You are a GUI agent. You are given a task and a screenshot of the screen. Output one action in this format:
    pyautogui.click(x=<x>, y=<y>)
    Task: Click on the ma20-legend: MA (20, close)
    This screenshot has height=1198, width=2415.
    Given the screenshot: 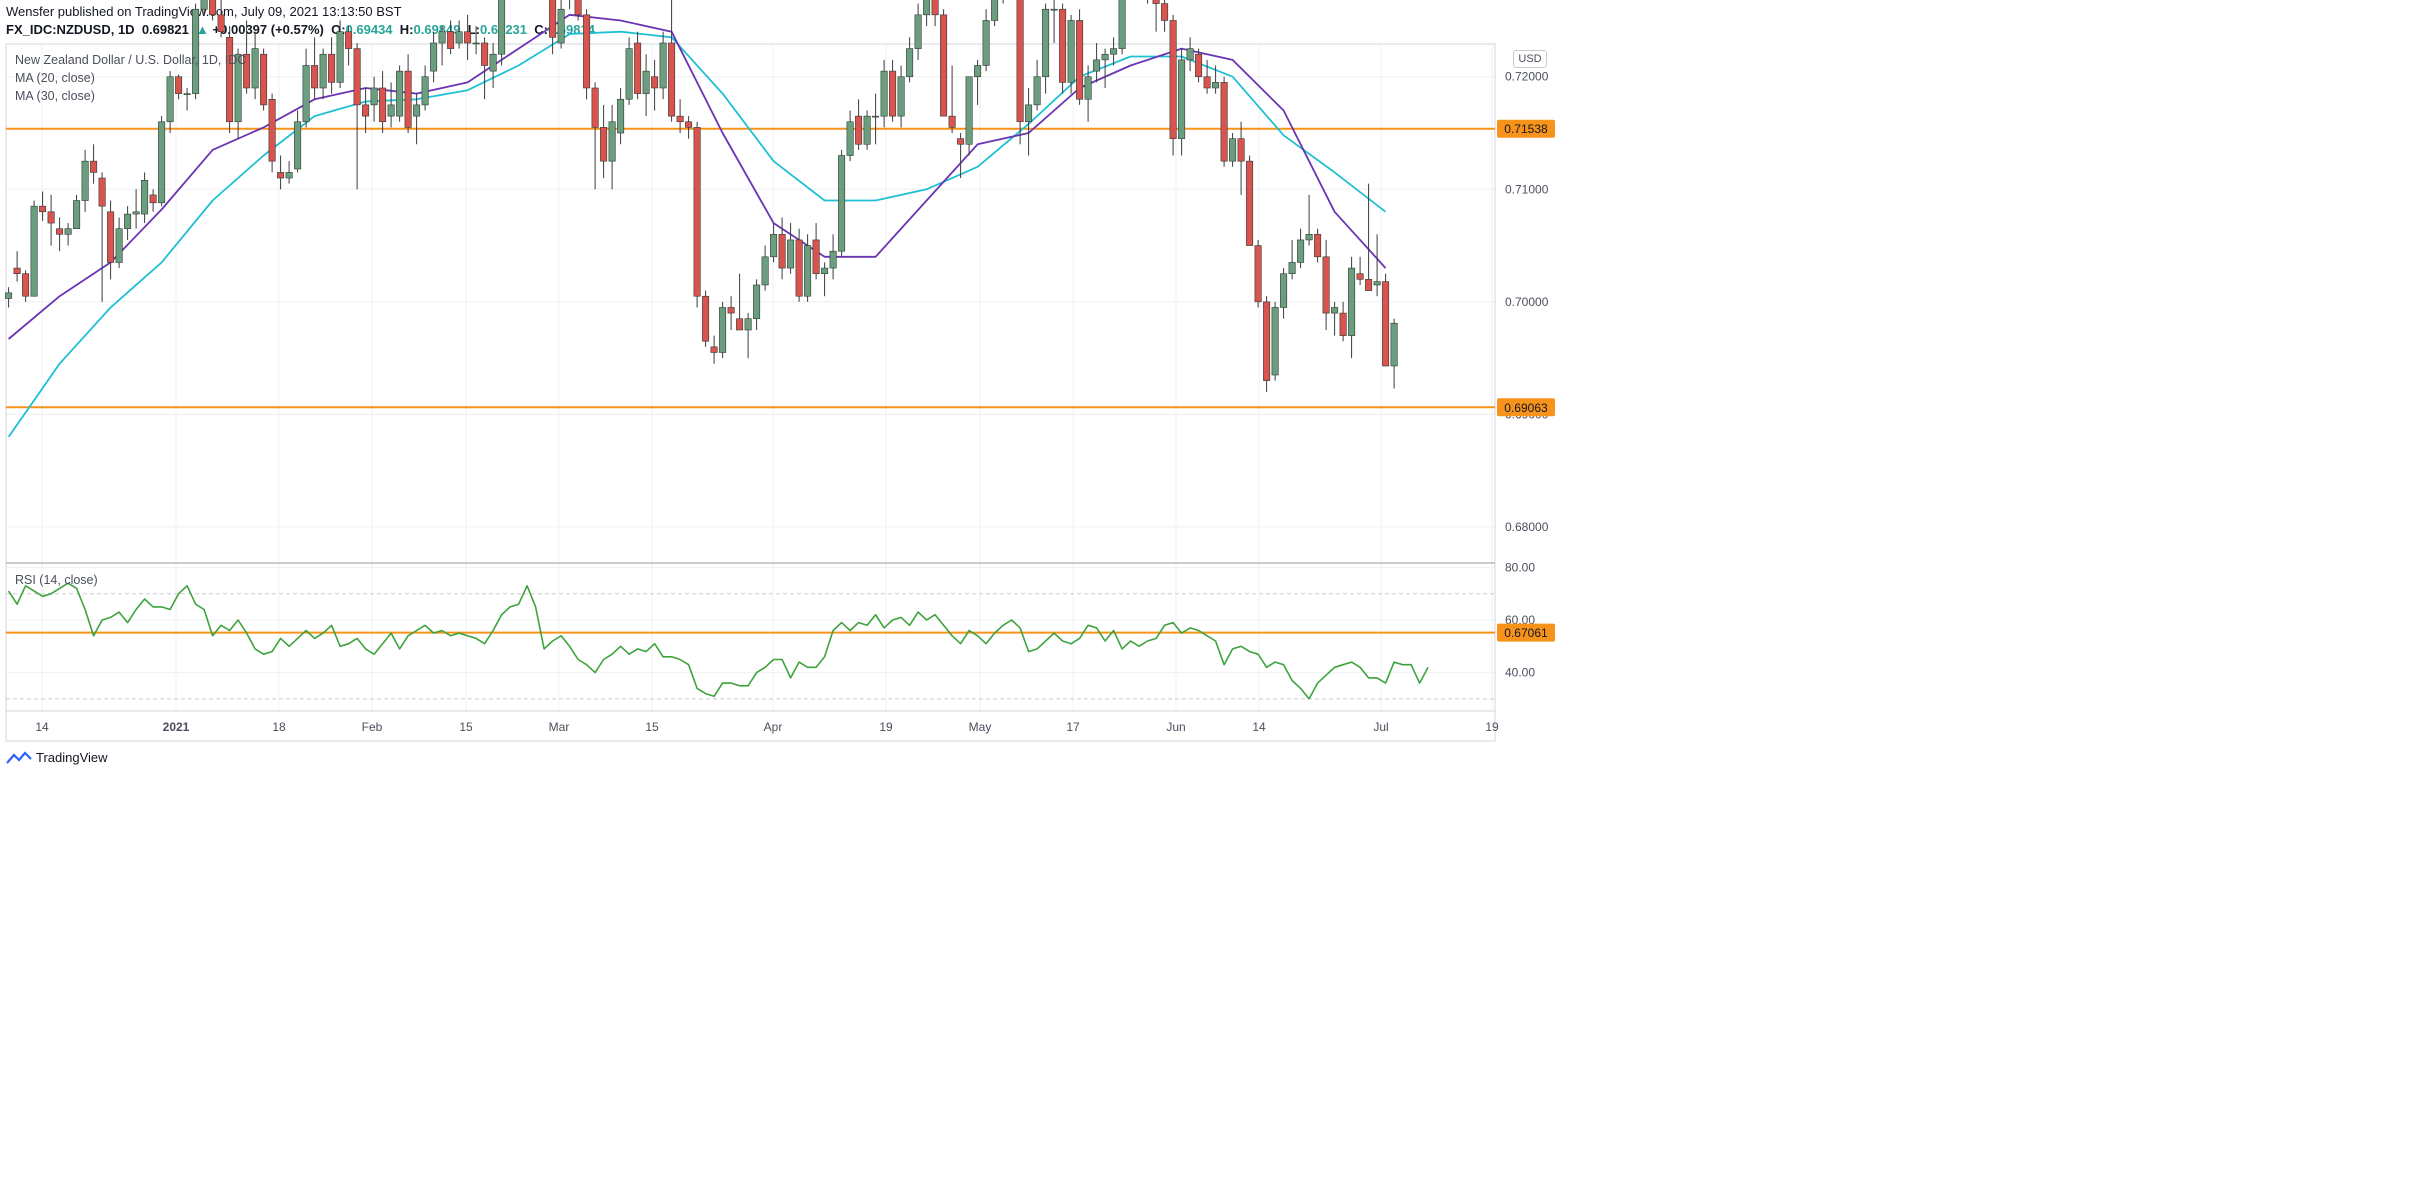 What is the action you would take?
    pyautogui.click(x=55, y=78)
    